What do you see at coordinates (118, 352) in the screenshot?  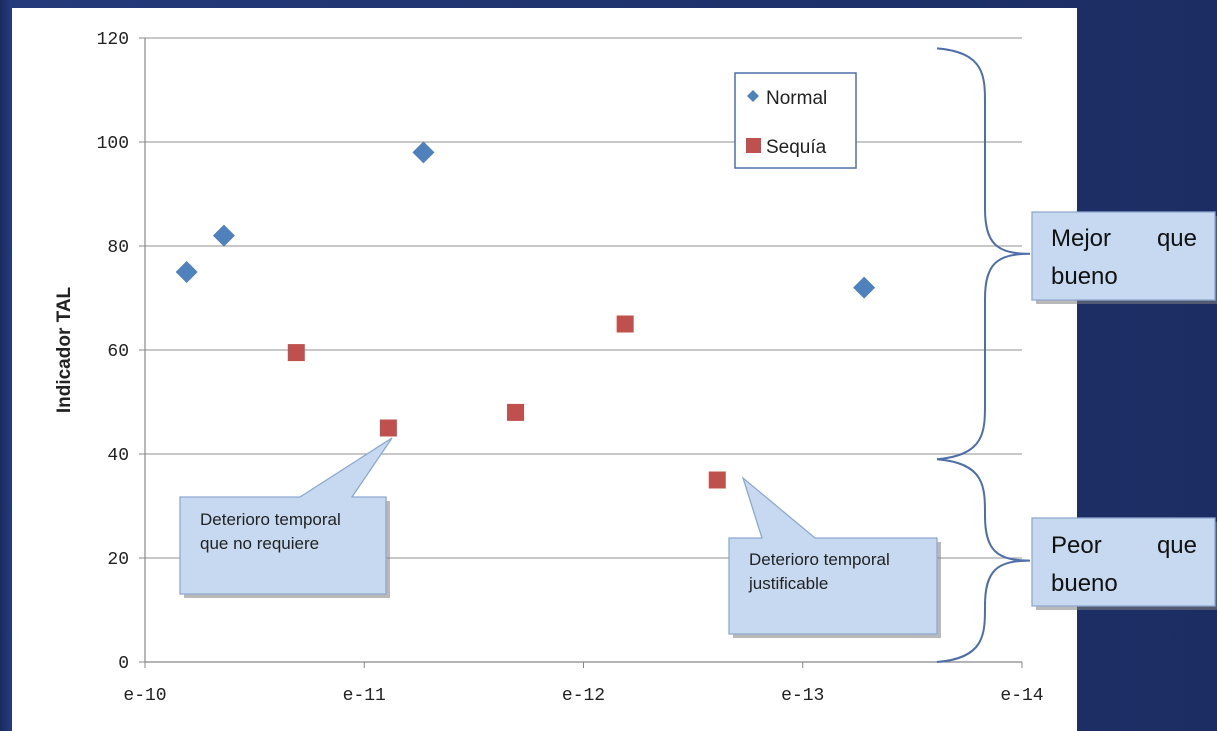 I see `y-tick-label: 60` at bounding box center [118, 352].